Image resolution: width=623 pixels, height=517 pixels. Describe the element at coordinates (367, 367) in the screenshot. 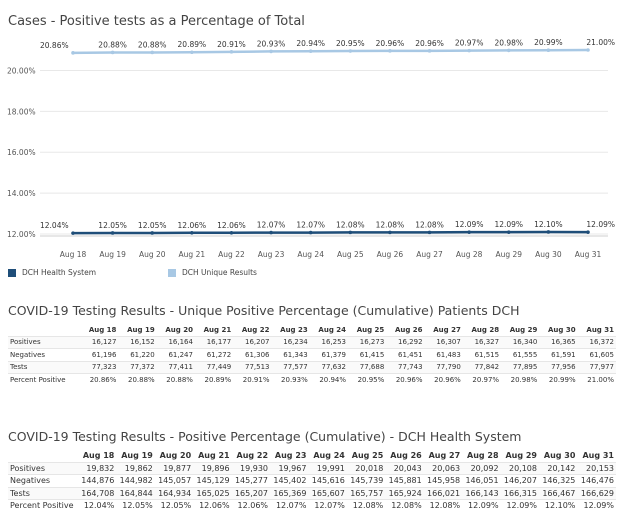

I see `table-cell: 77,688` at that location.